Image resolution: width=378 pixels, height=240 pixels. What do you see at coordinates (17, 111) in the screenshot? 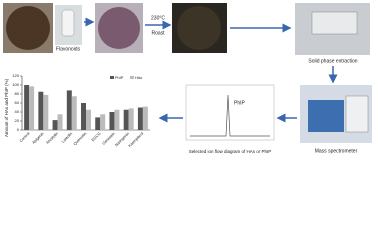
I see `y-tick-label: 40` at bounding box center [17, 111].